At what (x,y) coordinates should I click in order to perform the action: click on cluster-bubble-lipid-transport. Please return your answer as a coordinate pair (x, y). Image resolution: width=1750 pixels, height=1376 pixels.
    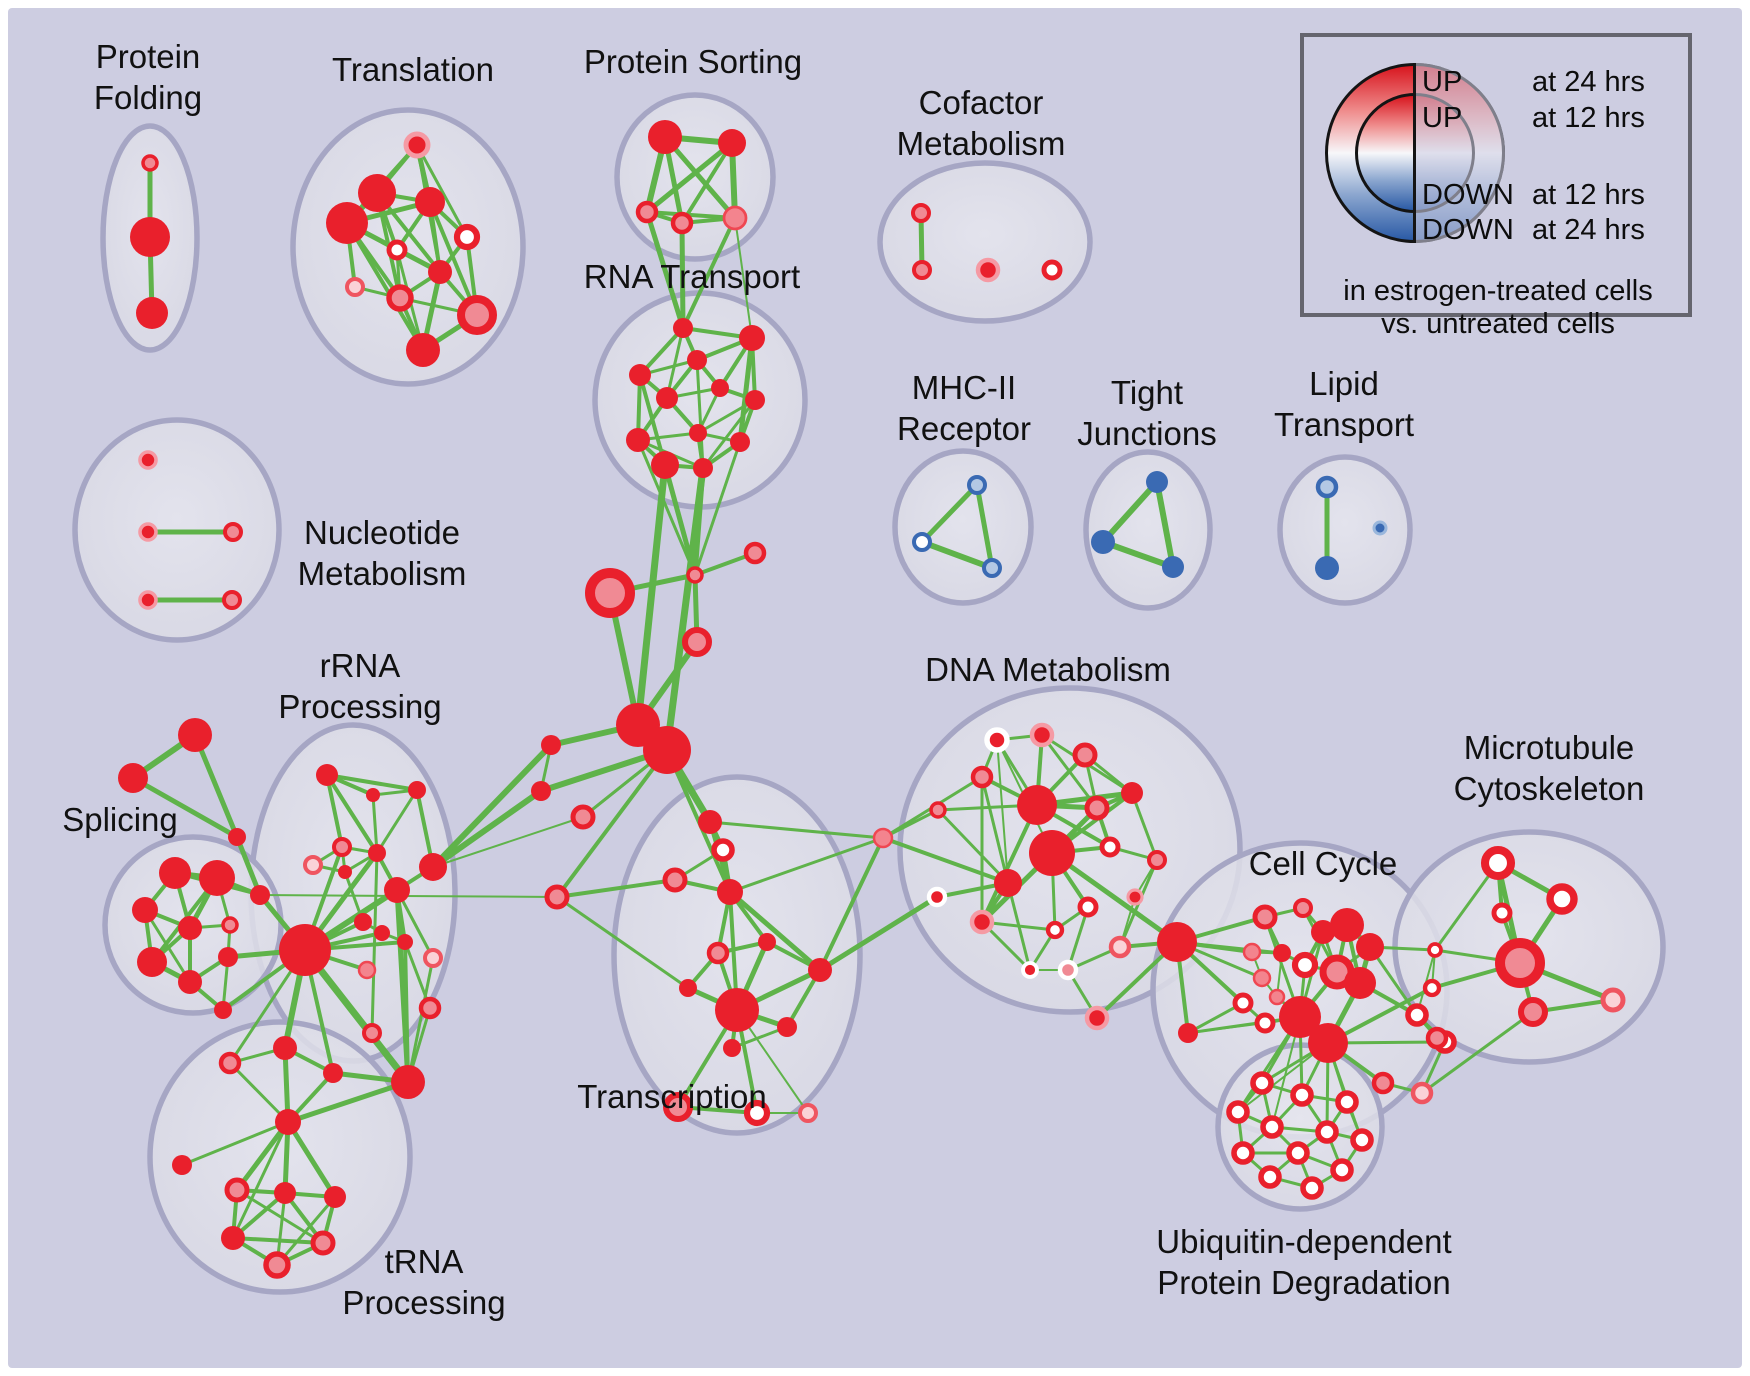
    Looking at the image, I should click on (1345, 530).